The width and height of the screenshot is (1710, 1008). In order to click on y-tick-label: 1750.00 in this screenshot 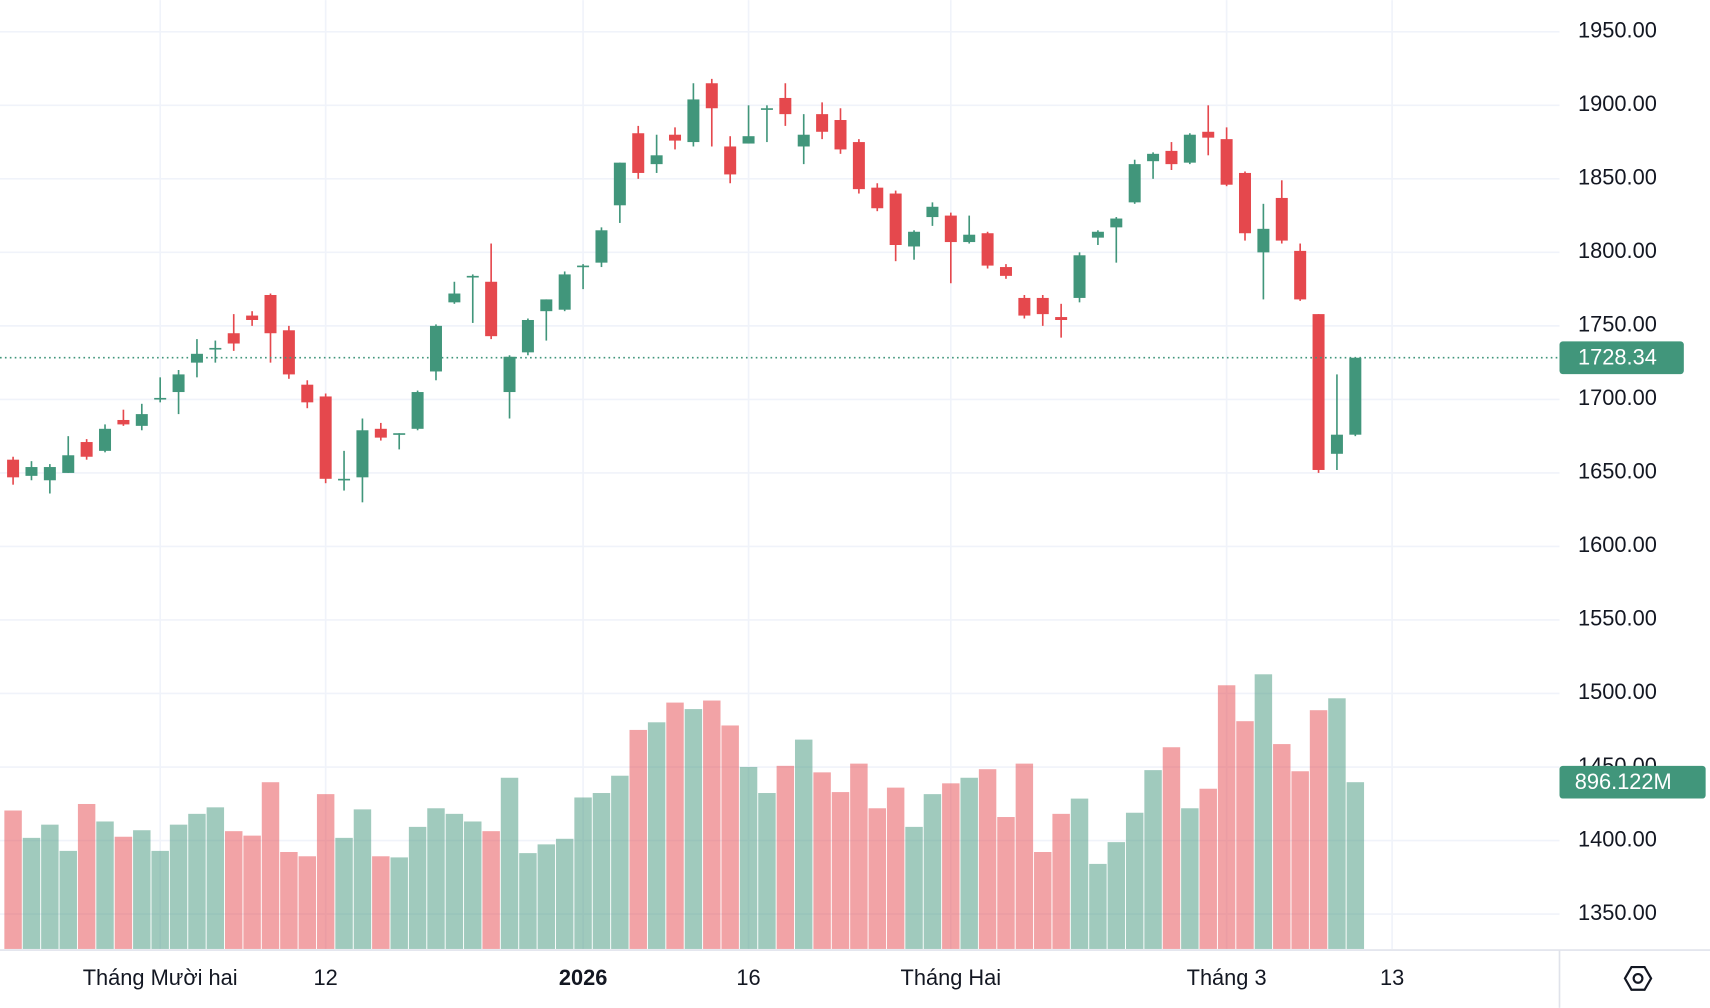, I will do `click(1617, 324)`.